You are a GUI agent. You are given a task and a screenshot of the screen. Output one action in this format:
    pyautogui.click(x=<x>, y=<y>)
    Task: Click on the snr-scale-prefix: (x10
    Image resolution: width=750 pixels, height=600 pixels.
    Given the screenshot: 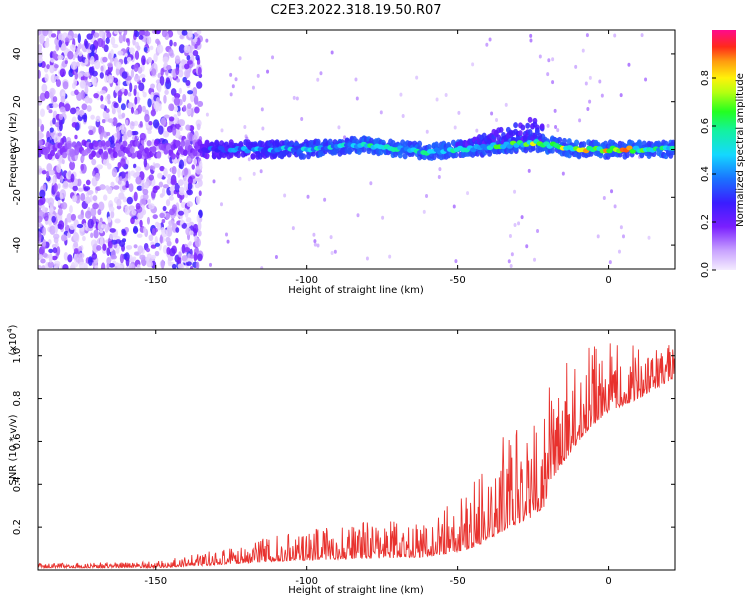 What is the action you would take?
    pyautogui.click(x=13, y=344)
    